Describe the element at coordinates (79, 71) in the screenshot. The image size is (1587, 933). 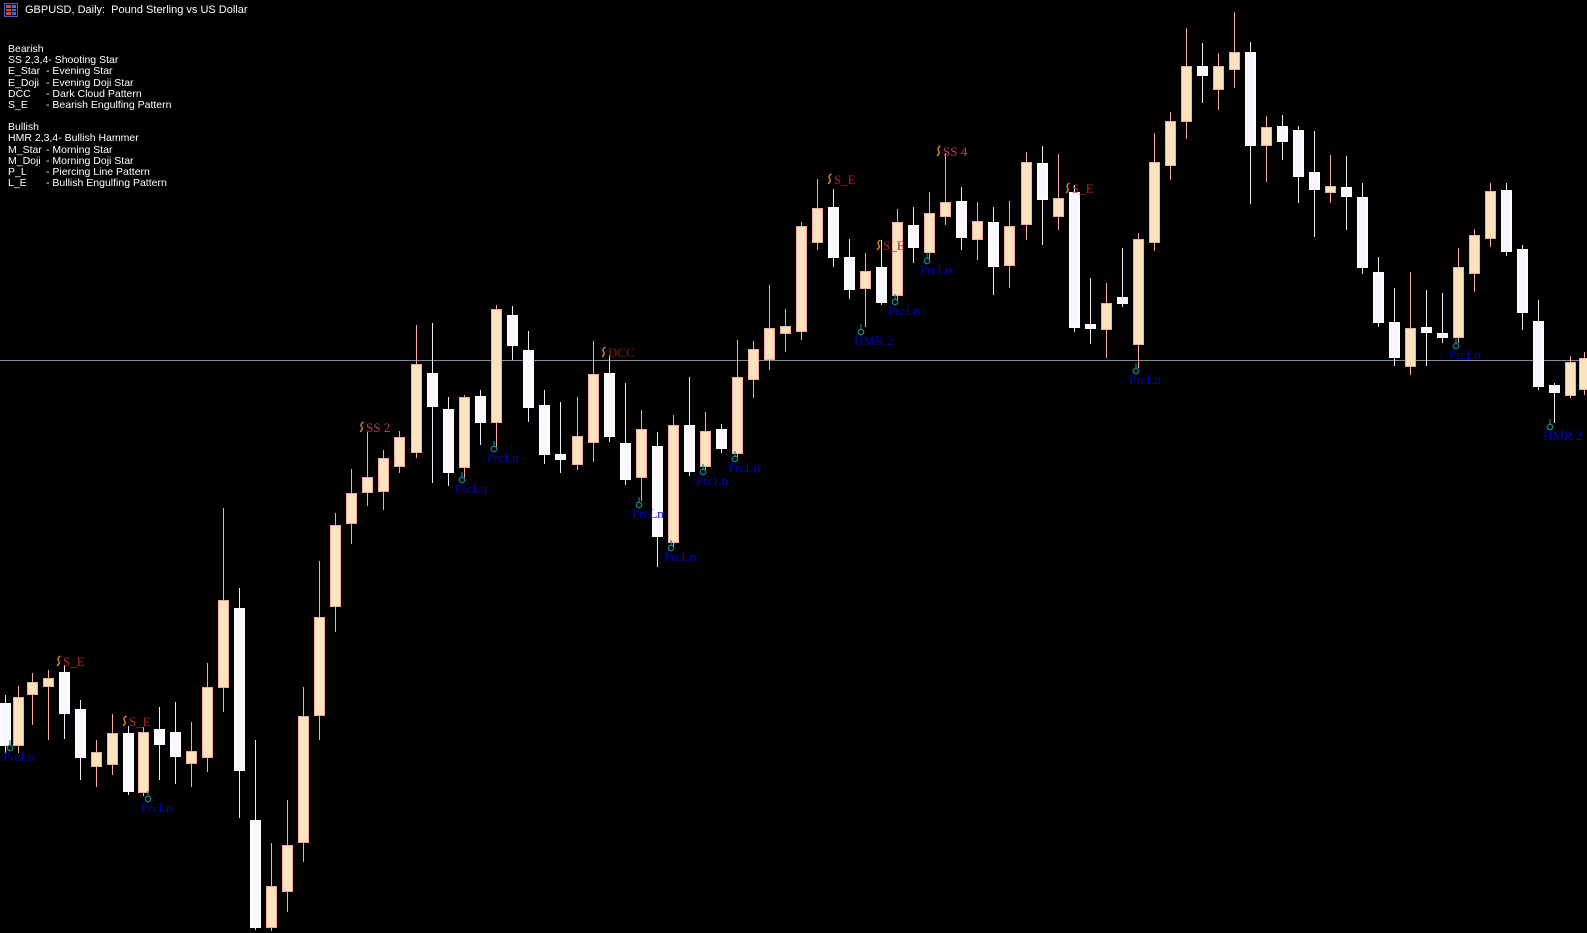
I see `legend-desc: - Evening Star` at that location.